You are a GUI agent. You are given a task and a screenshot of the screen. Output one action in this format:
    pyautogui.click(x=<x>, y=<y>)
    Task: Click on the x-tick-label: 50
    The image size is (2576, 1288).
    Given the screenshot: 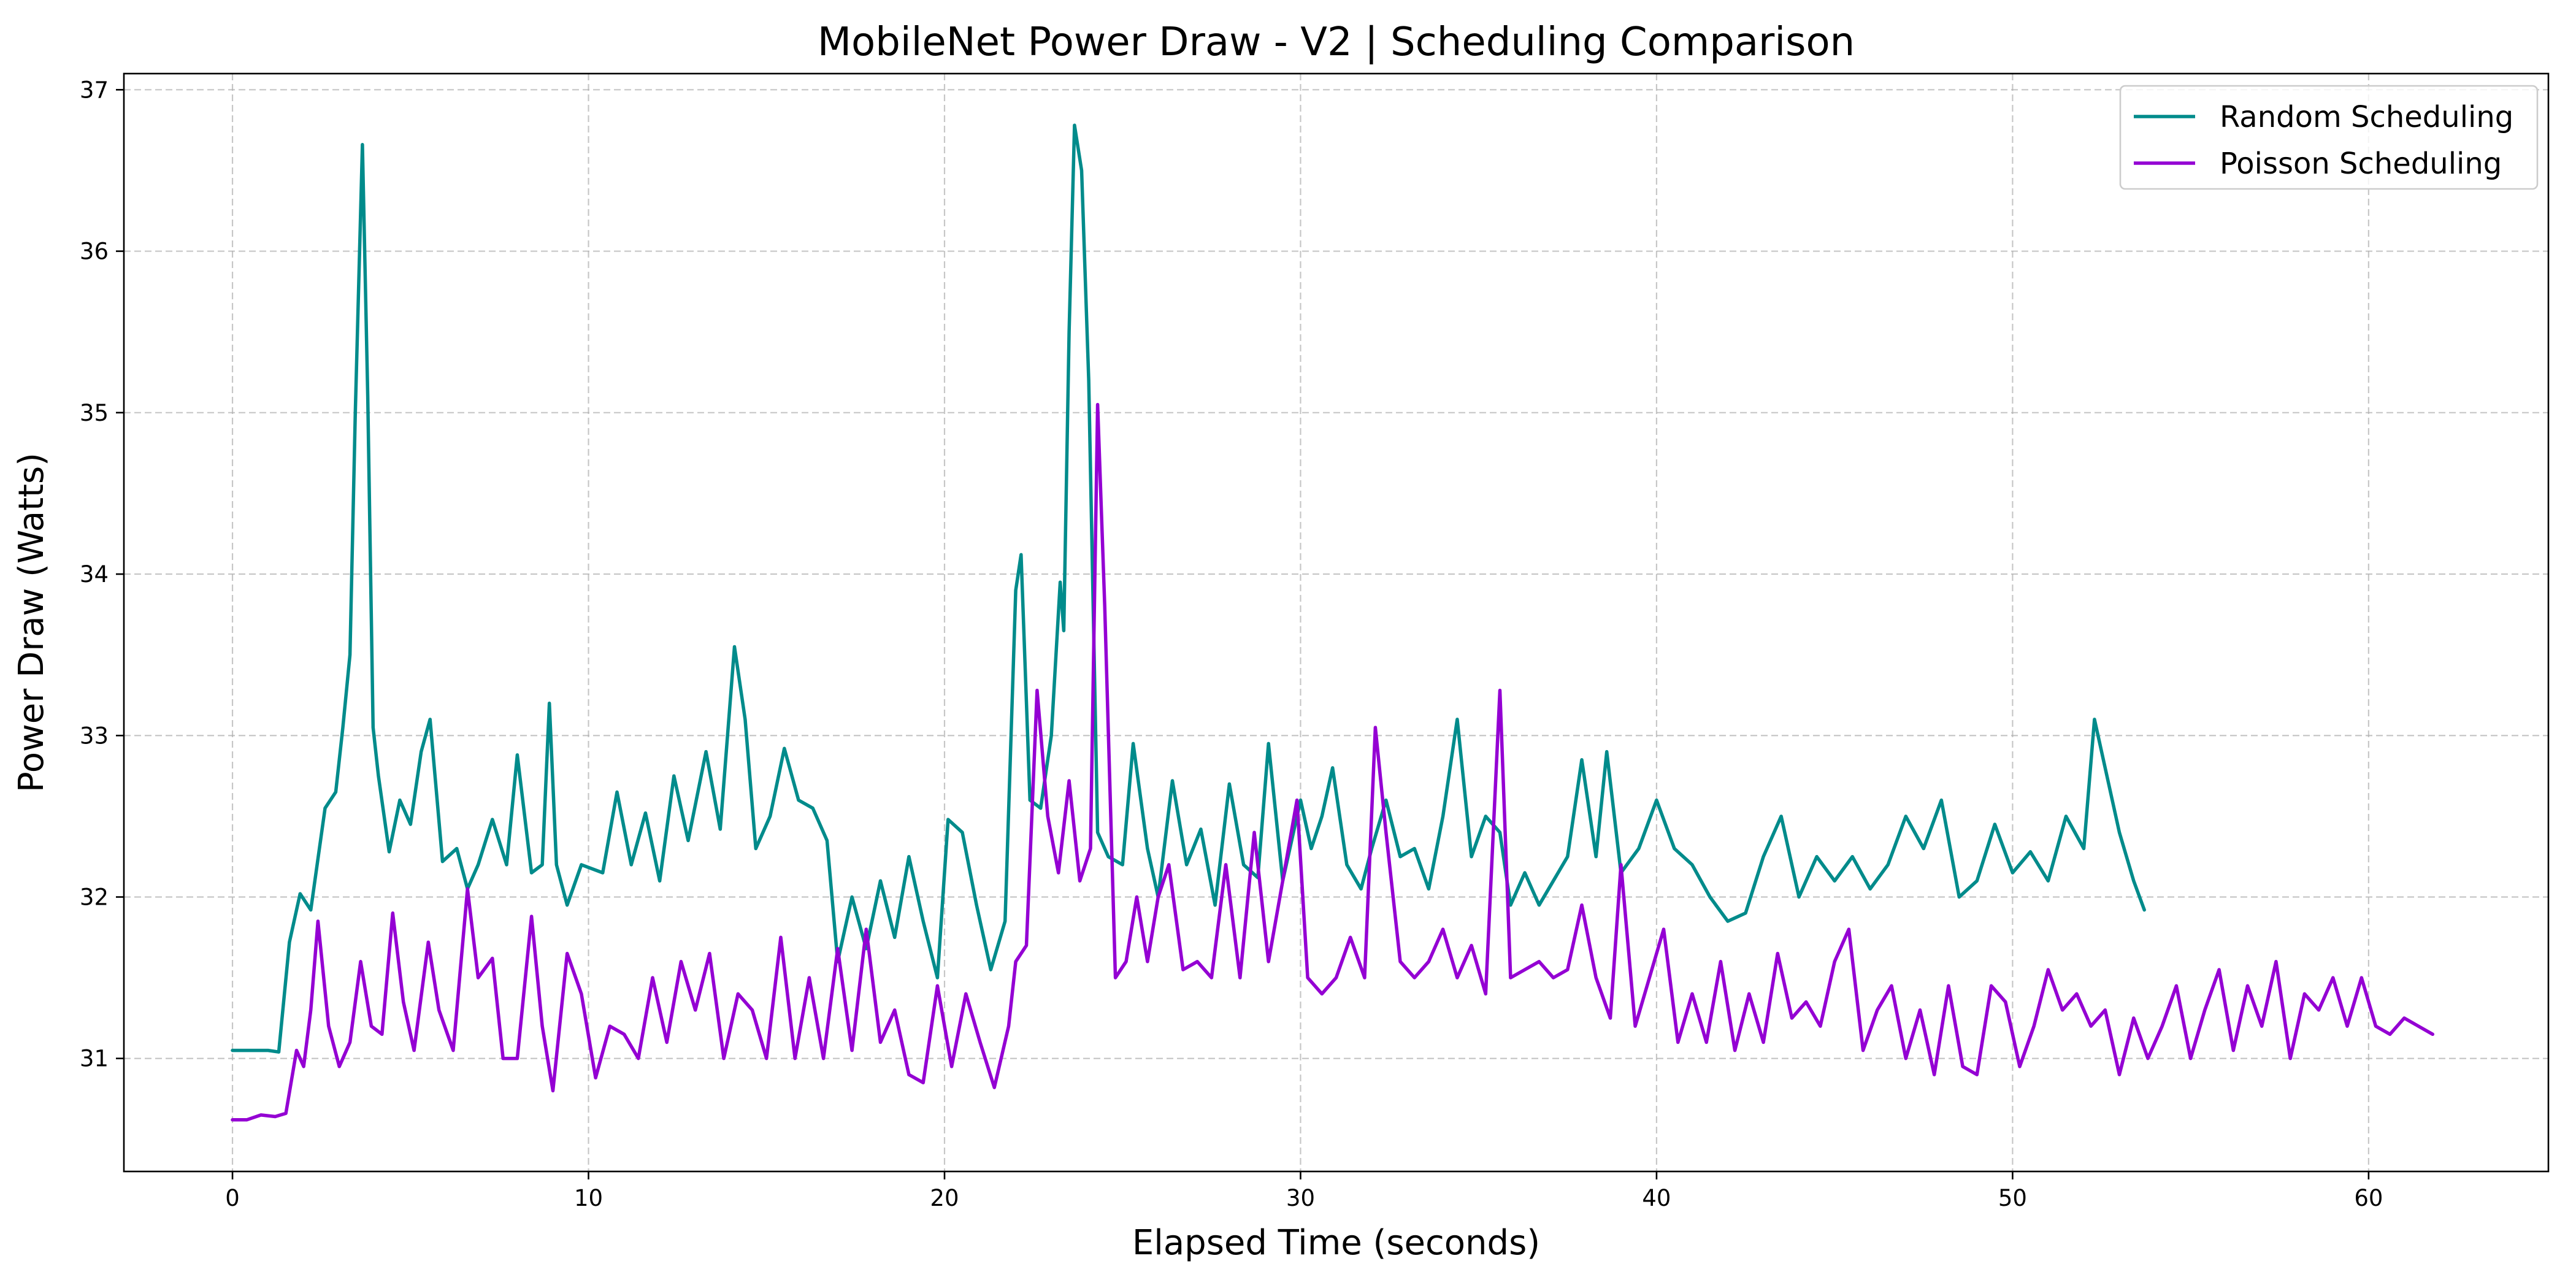 What is the action you would take?
    pyautogui.click(x=2012, y=1198)
    